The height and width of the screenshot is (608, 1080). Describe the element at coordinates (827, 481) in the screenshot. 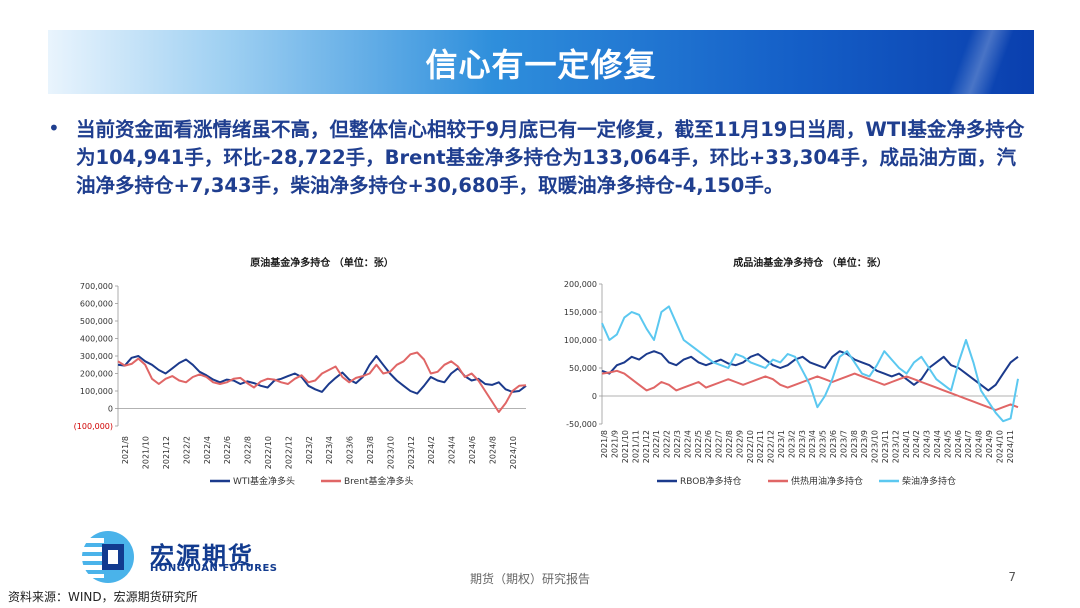

I see `legend-label: 供热用油净多持仓` at that location.